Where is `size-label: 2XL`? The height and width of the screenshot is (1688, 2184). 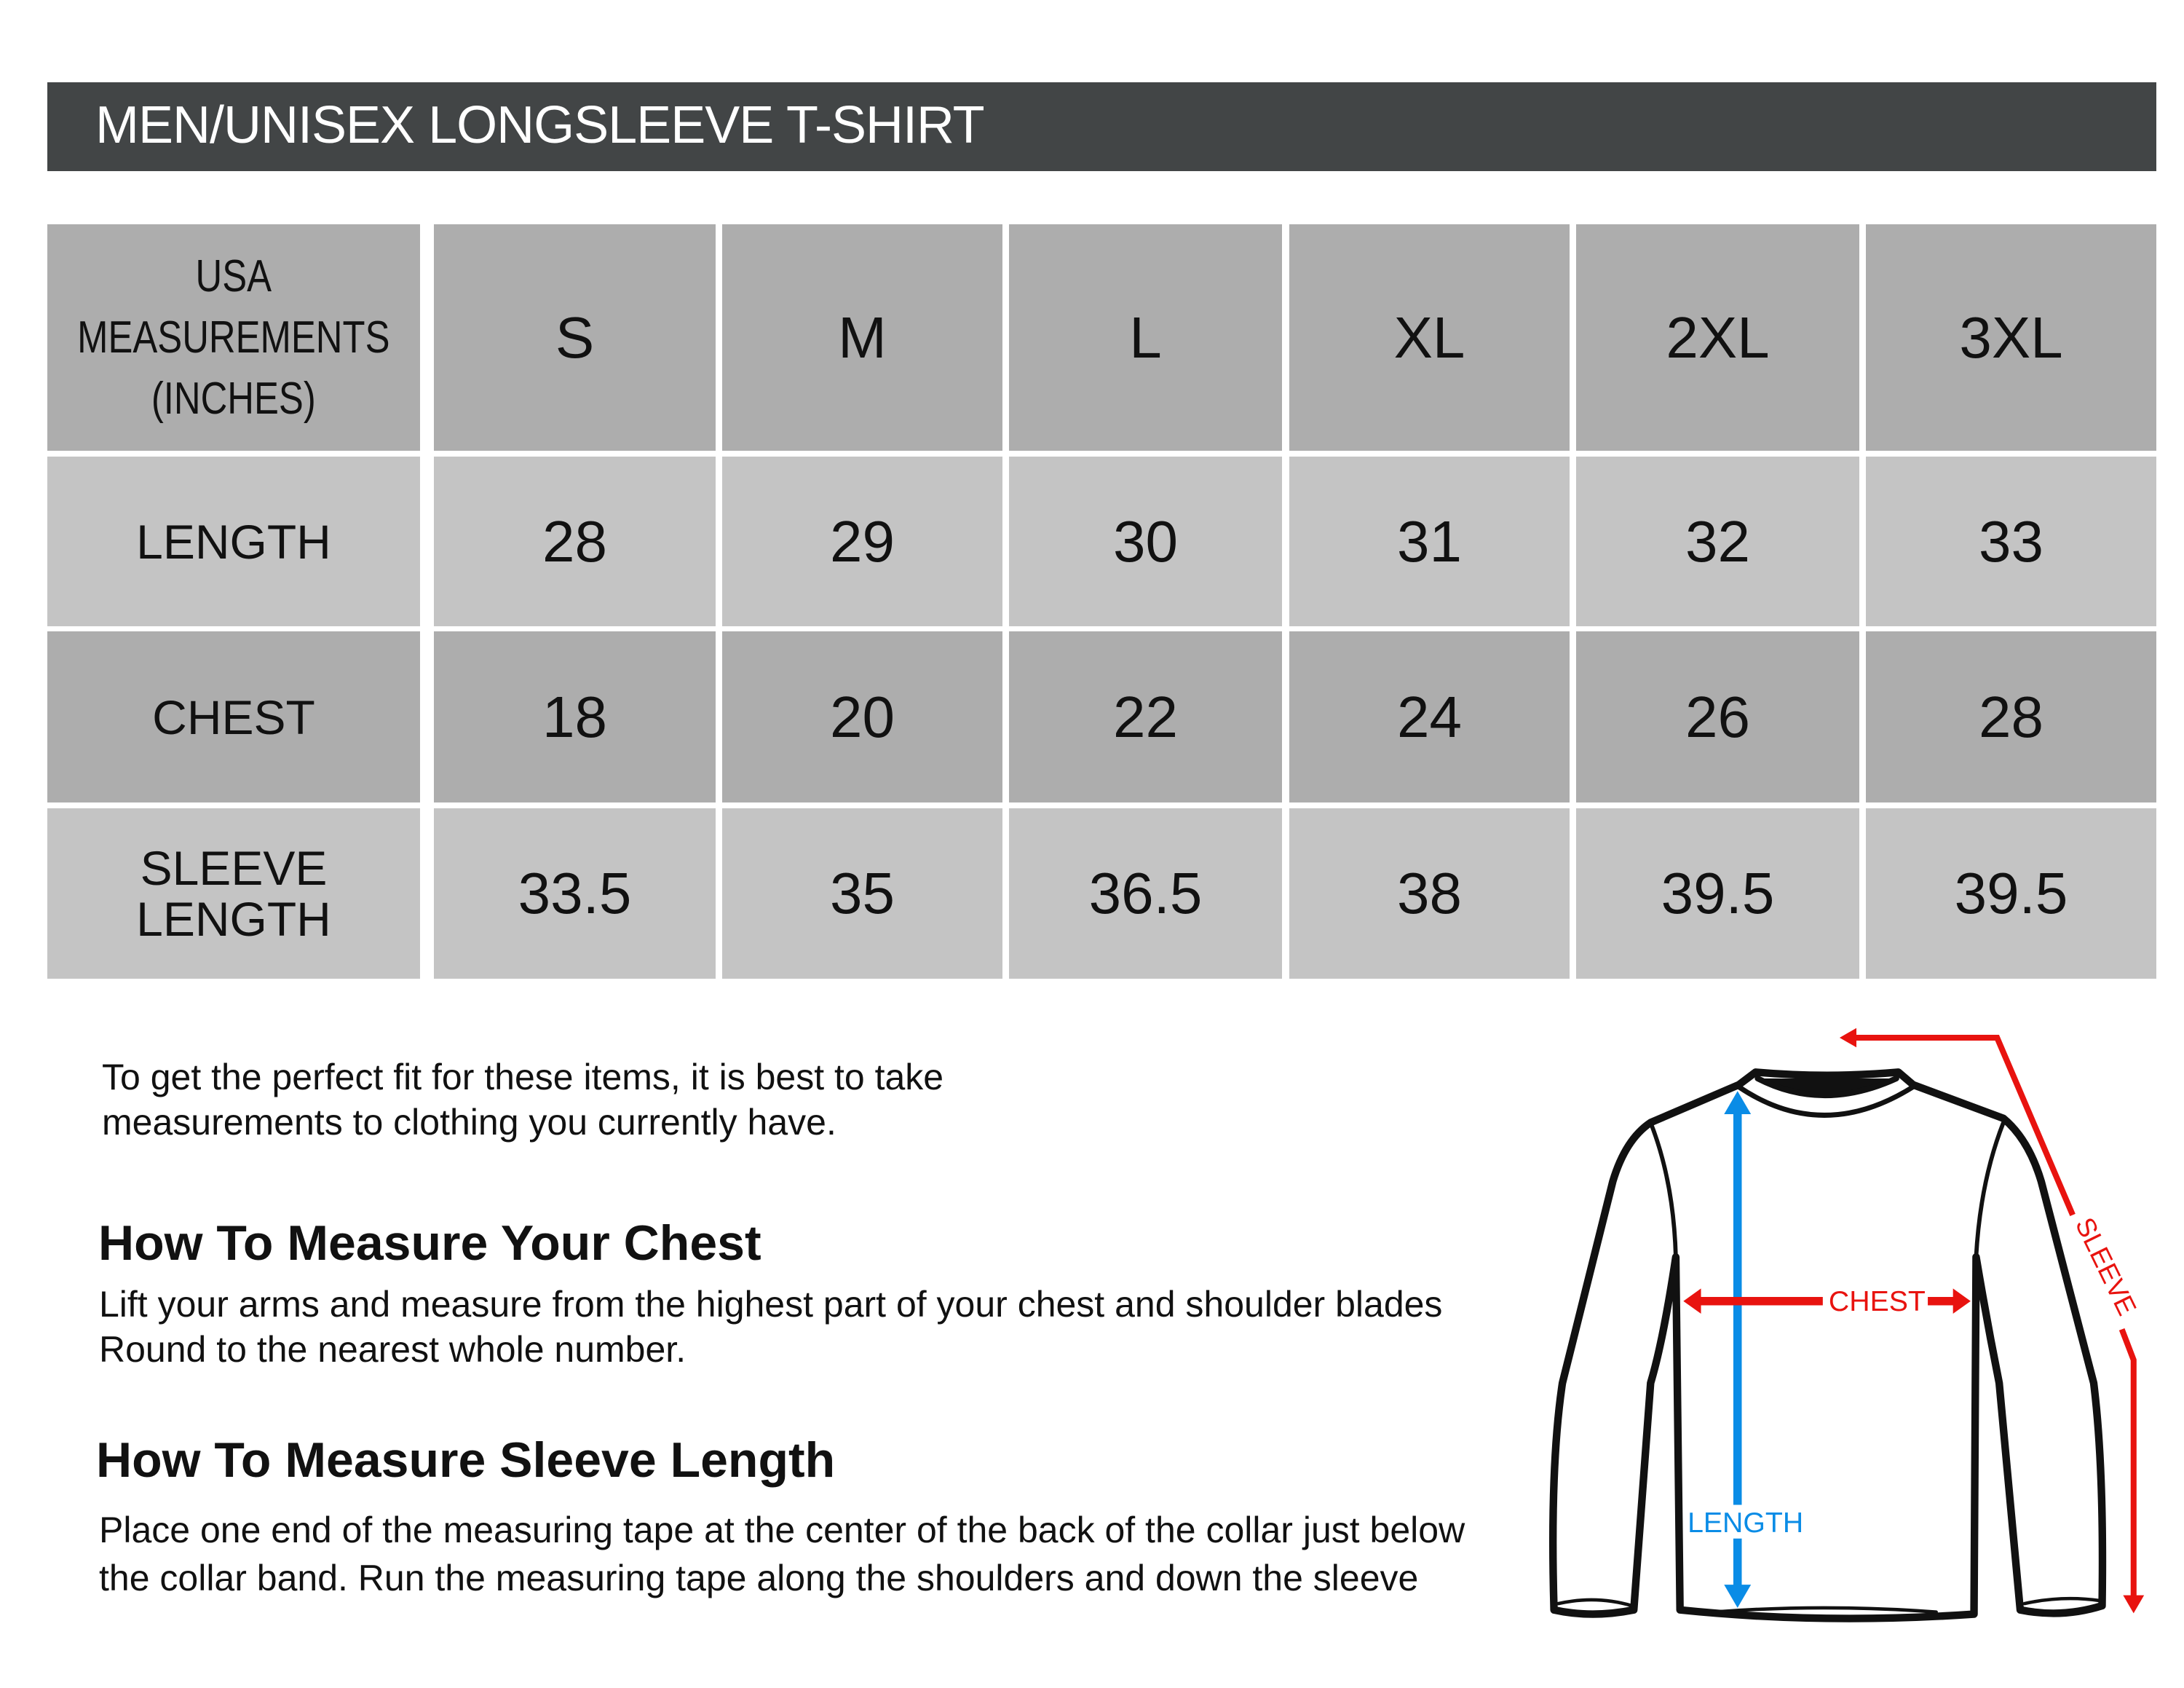 size-label: 2XL is located at coordinates (1718, 337).